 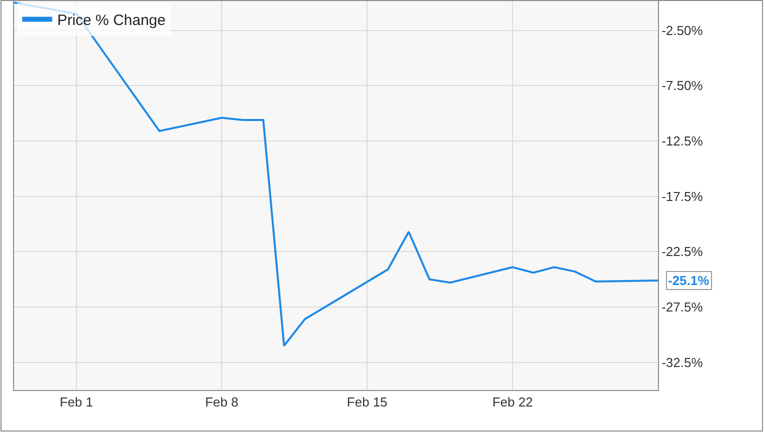 I want to click on legend-label: Price % Change, so click(x=111, y=21).